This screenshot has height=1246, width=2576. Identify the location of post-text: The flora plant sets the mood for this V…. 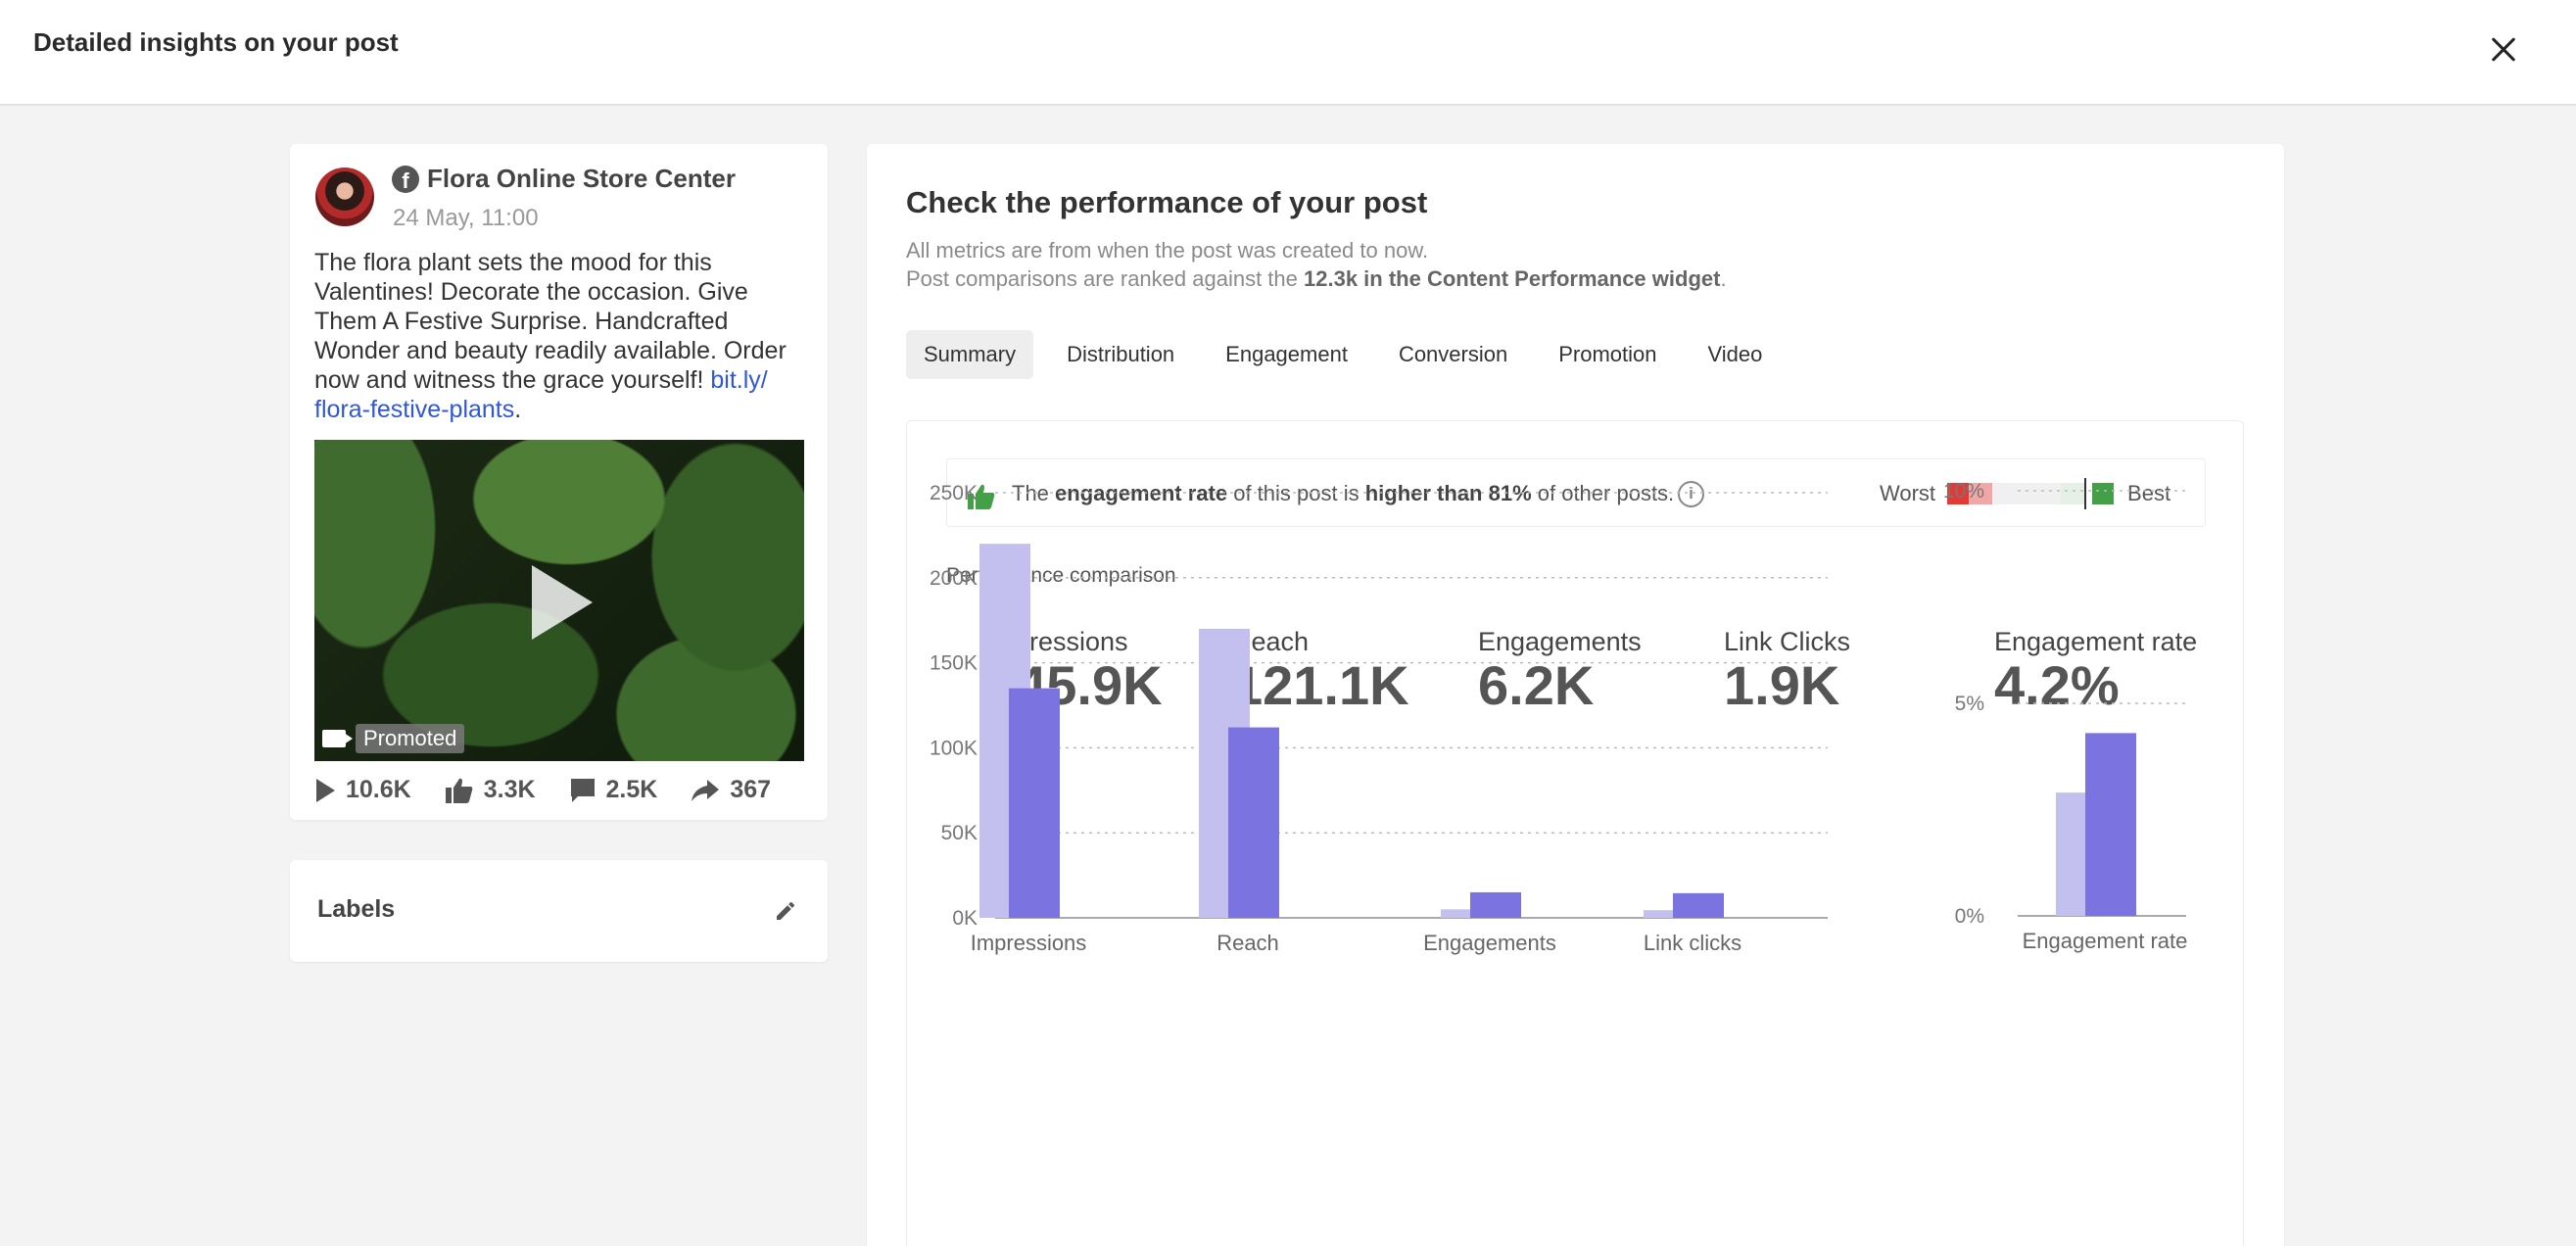
(564, 336).